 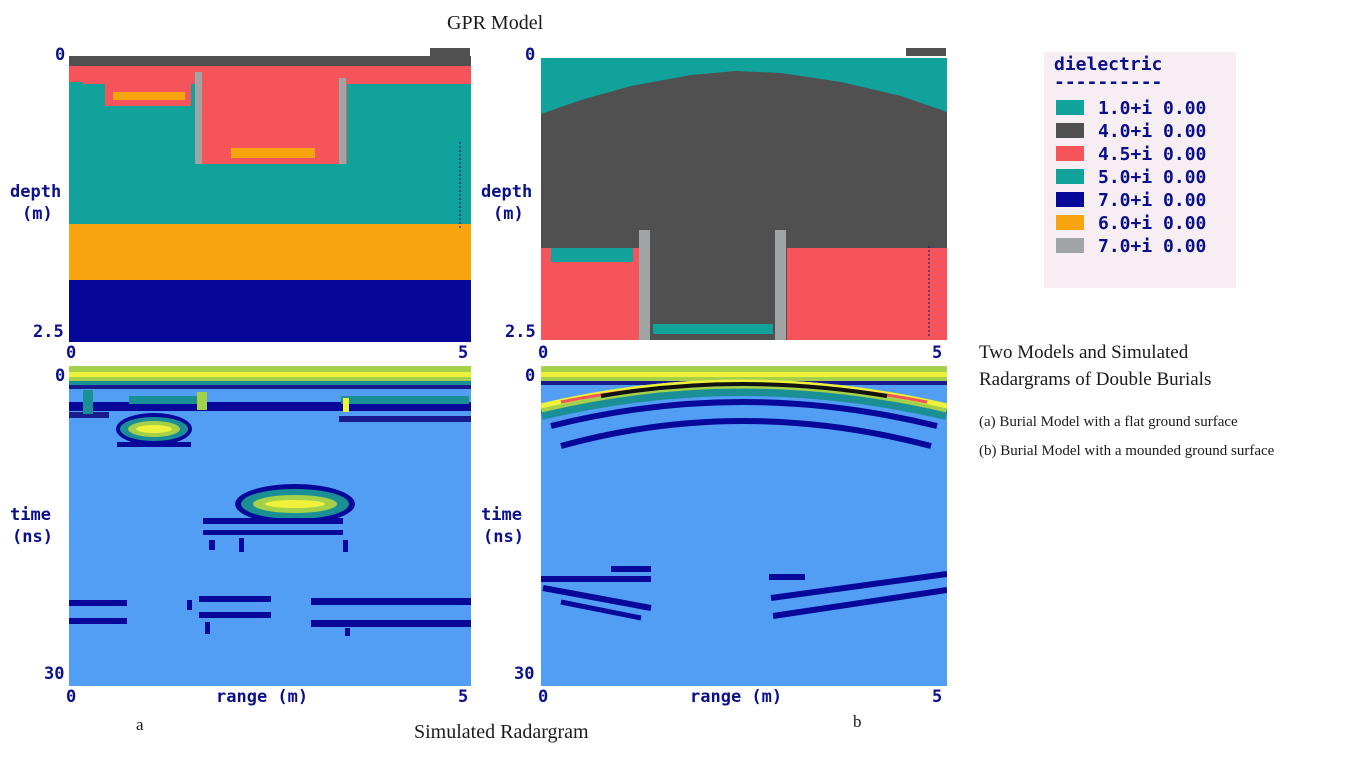 I want to click on radargram-a-time-max: 30, so click(x=54, y=674).